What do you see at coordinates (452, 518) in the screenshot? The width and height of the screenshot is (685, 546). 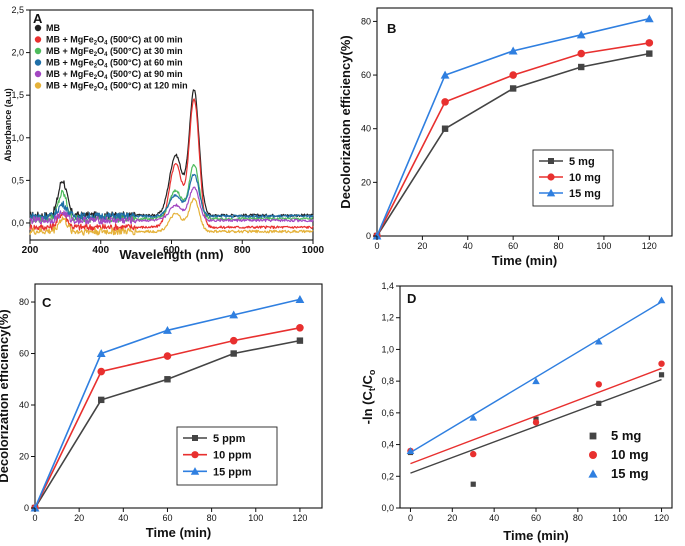 I see `panel-d-x-tick-label-1: 20` at bounding box center [452, 518].